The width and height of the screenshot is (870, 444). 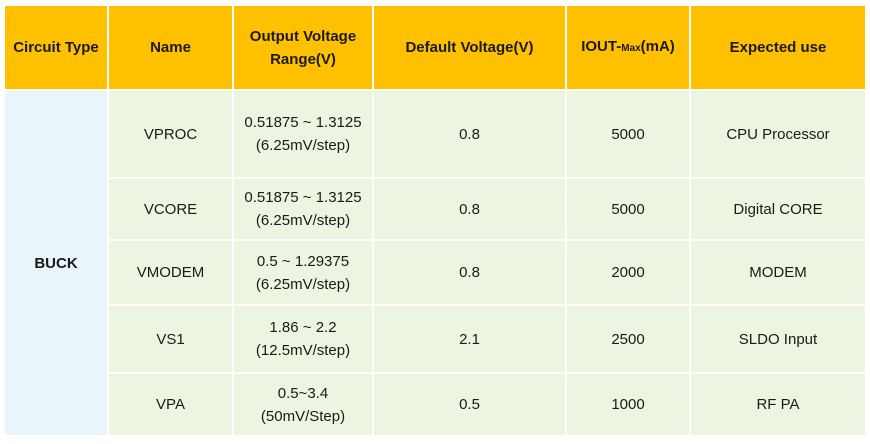 I want to click on range-line: (12.5mV/step), so click(x=303, y=350).